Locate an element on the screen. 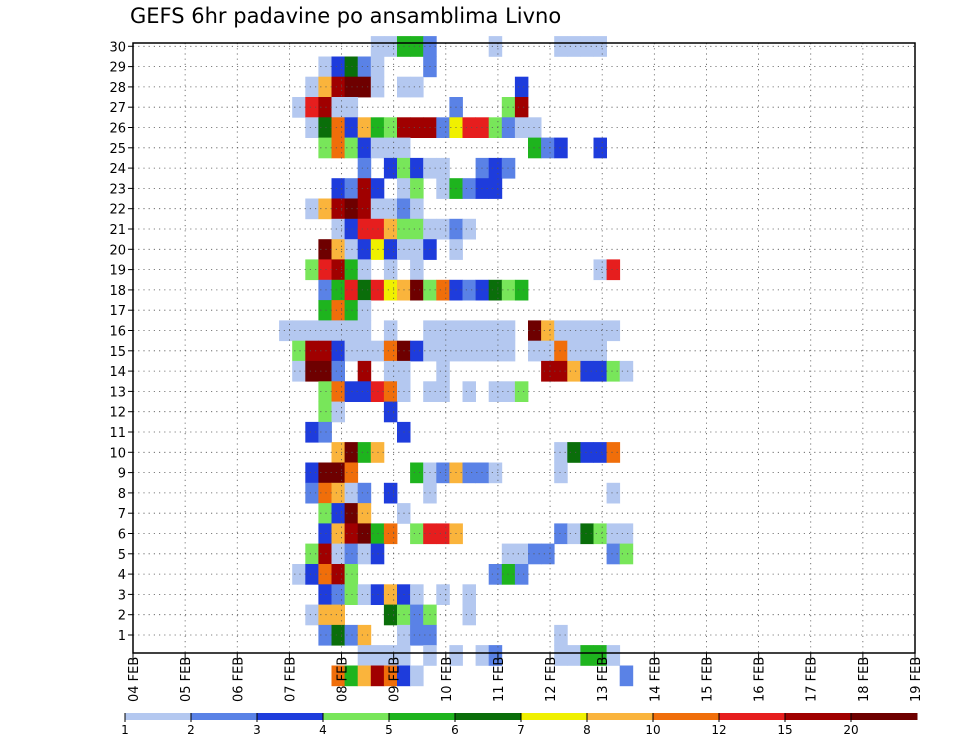  legend-label: 15 is located at coordinates (784, 730).